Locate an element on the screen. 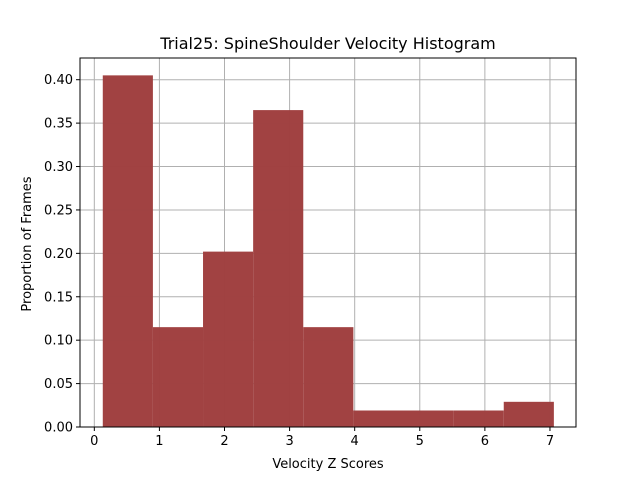  x-tick-label-7: 7 is located at coordinates (550, 441).